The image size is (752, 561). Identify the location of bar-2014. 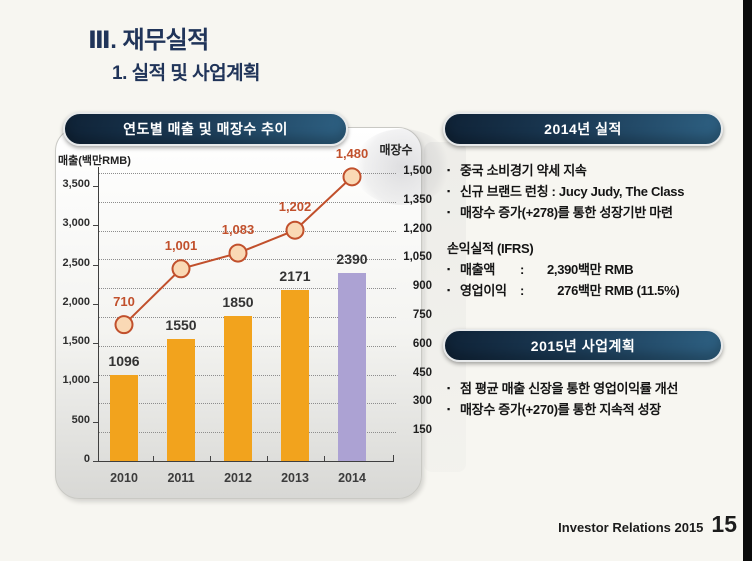
(352, 367).